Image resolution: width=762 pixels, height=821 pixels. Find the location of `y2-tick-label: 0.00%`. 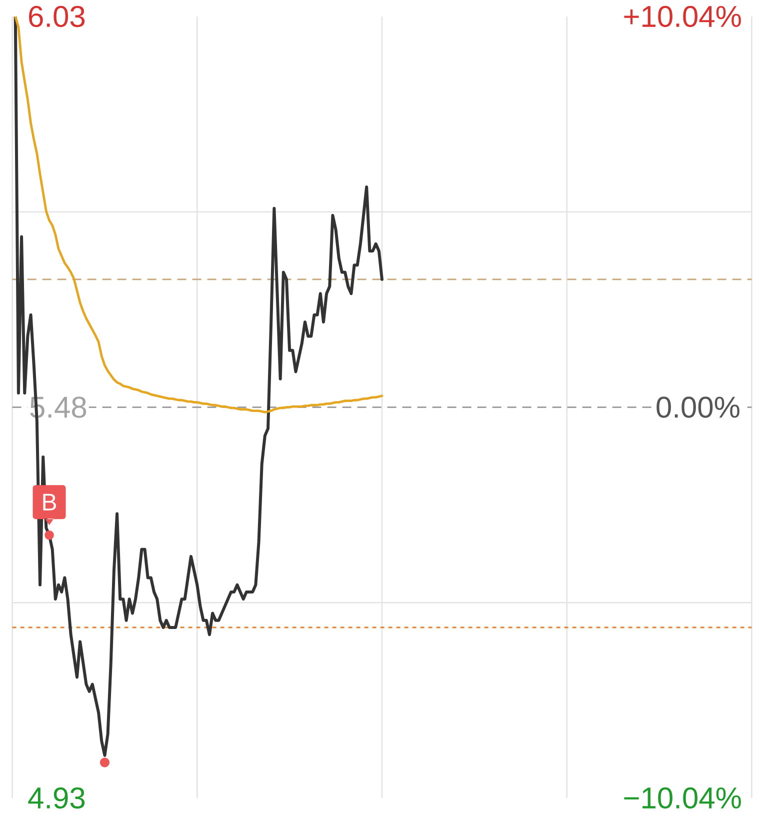

y2-tick-label: 0.00% is located at coordinates (698, 407).